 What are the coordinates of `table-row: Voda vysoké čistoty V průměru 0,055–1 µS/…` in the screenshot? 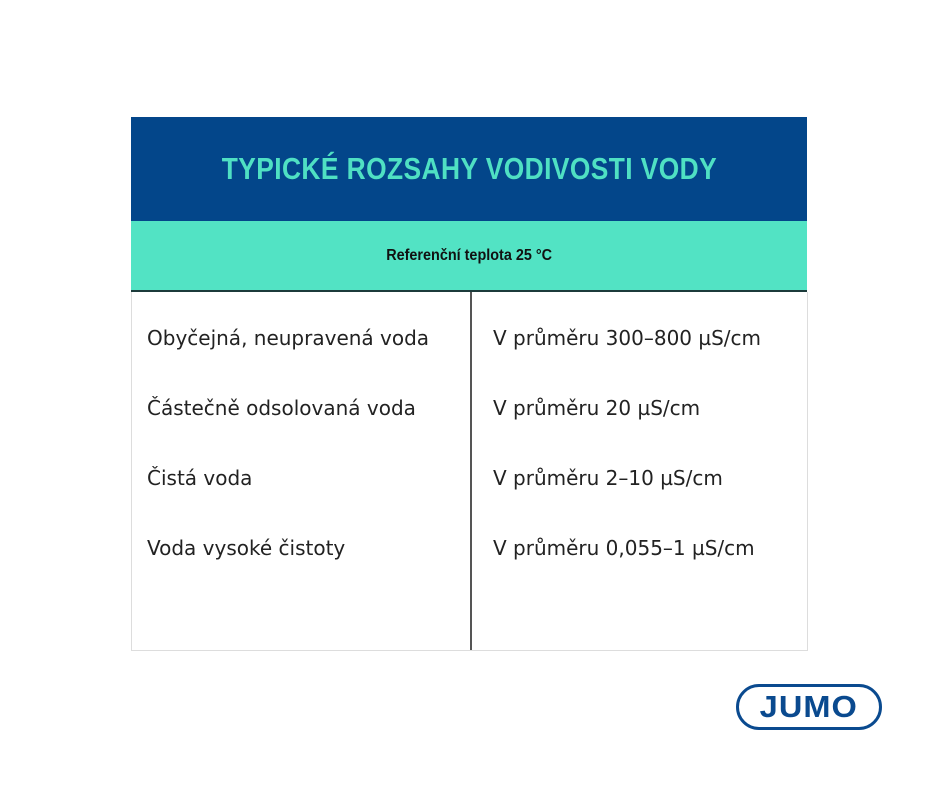 It's located at (469, 551).